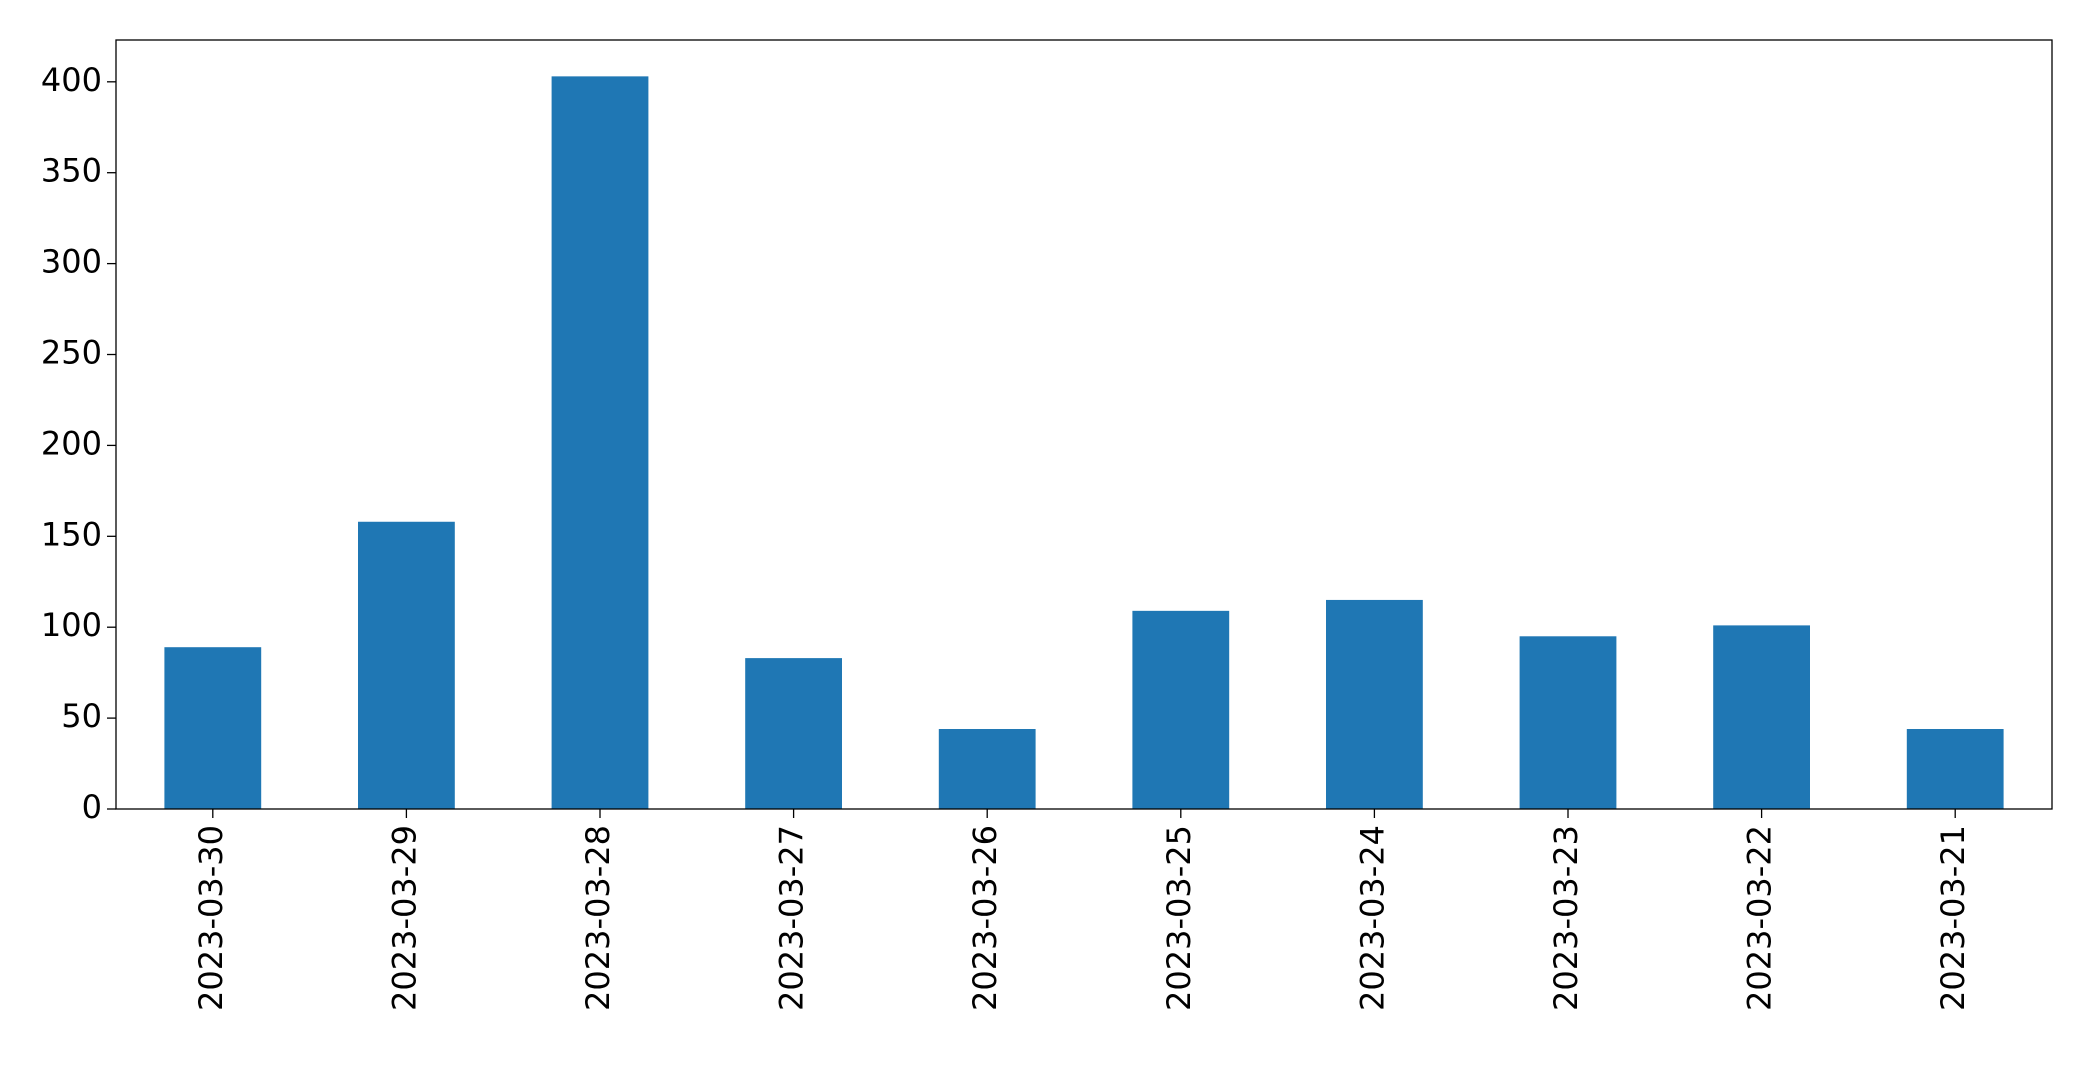  I want to click on x-tick-label: 2023-03-30, so click(211, 918).